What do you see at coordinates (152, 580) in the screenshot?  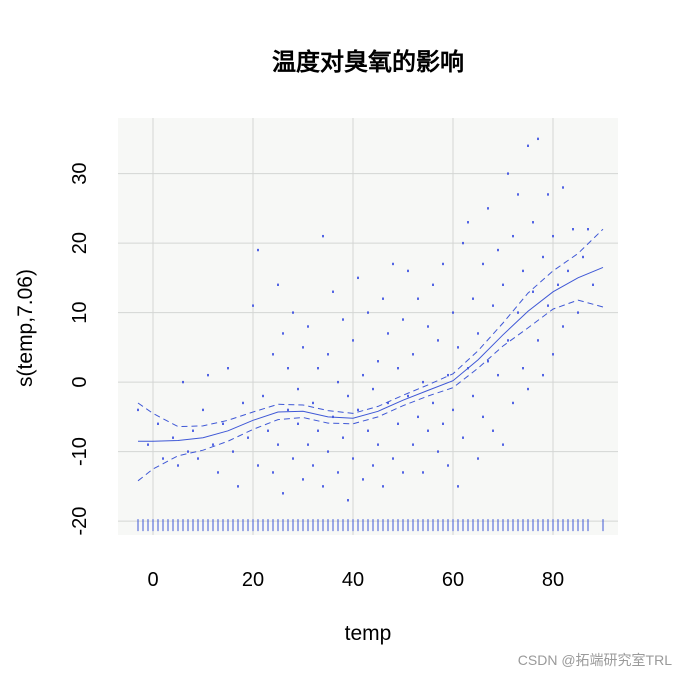 I see `x-tick-label: 0` at bounding box center [152, 580].